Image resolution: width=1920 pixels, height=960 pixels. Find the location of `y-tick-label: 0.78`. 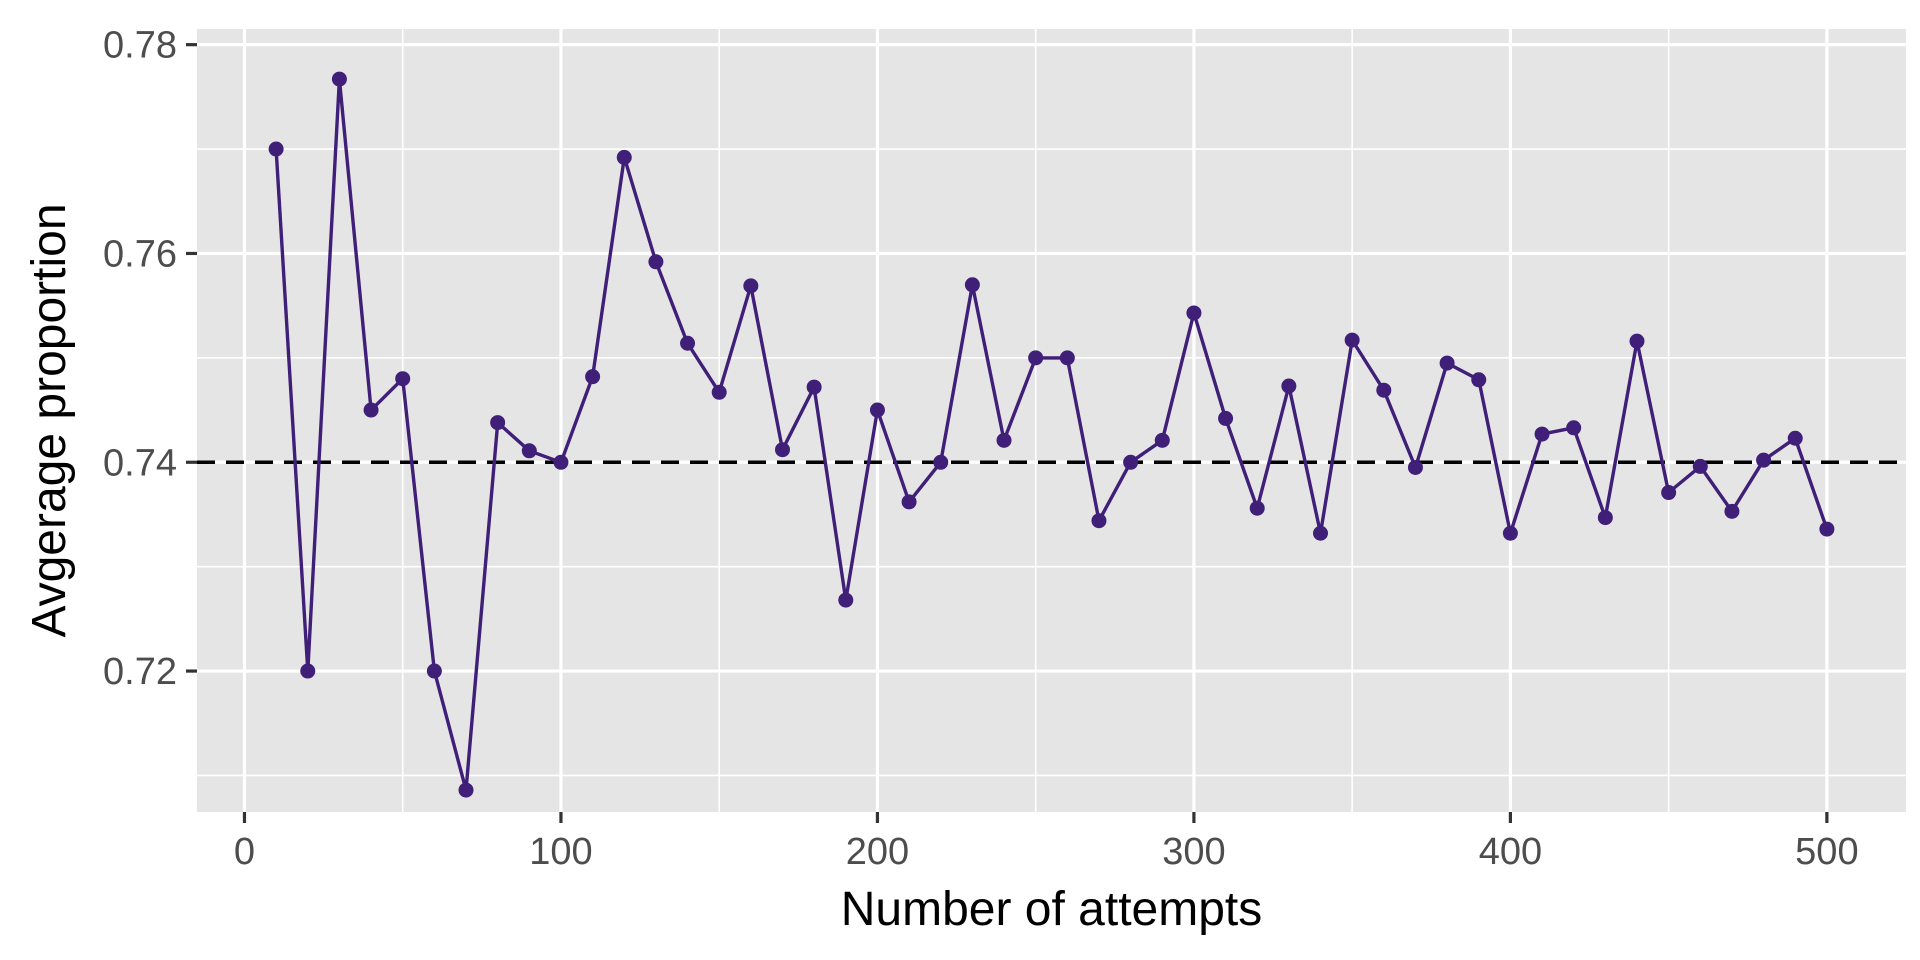

y-tick-label: 0.78 is located at coordinates (140, 46).